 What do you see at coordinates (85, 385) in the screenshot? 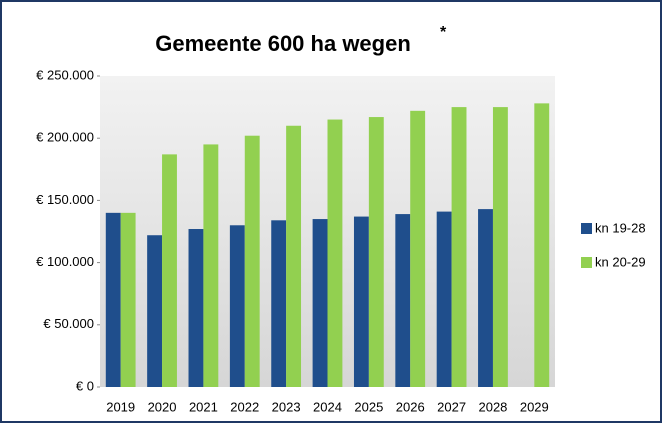
I see `y-tick-label: € 0` at bounding box center [85, 385].